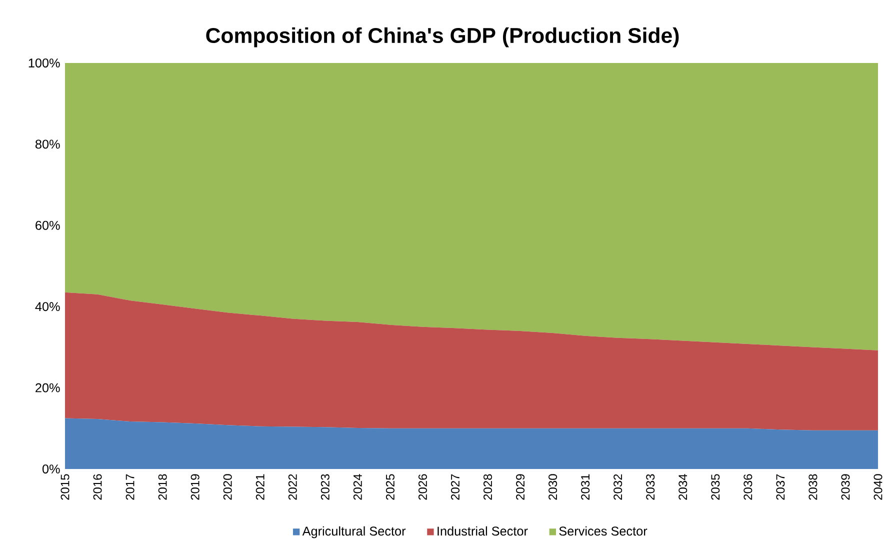  What do you see at coordinates (650, 487) in the screenshot?
I see `x-tick-label: 2033` at bounding box center [650, 487].